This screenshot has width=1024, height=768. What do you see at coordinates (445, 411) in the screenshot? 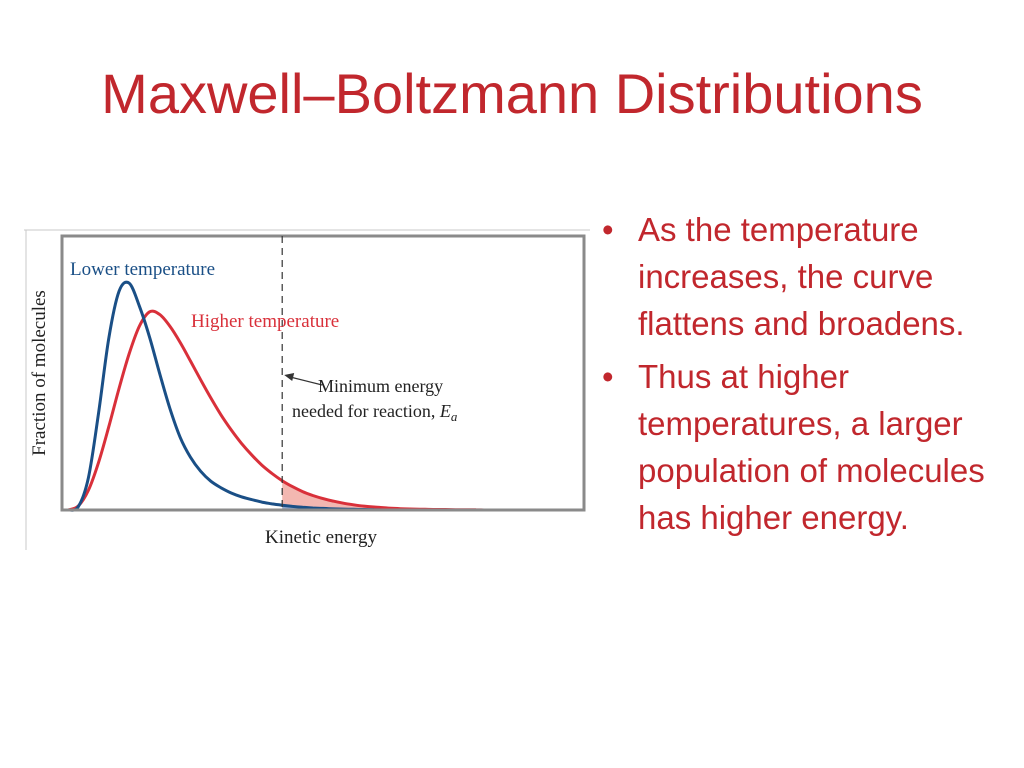
I see `threshold-label-symbol: E` at bounding box center [445, 411].